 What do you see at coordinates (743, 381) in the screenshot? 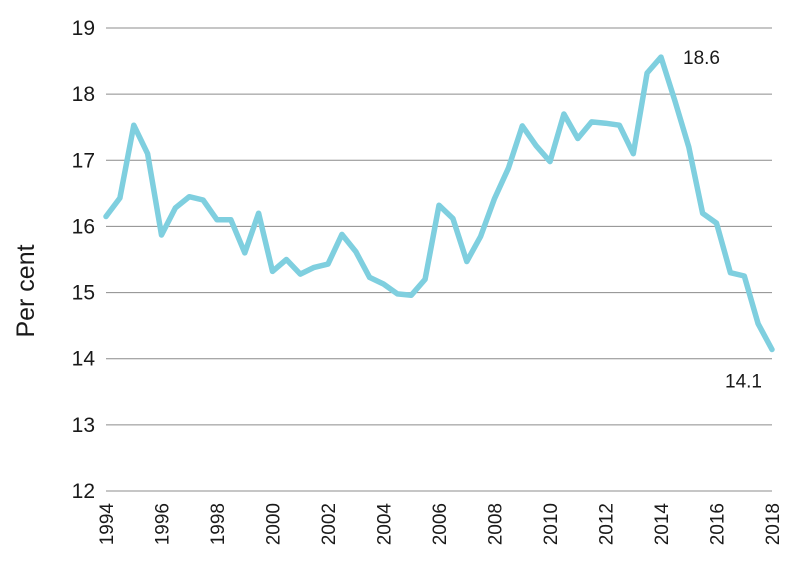
I see `data-label: 14.1` at bounding box center [743, 381].